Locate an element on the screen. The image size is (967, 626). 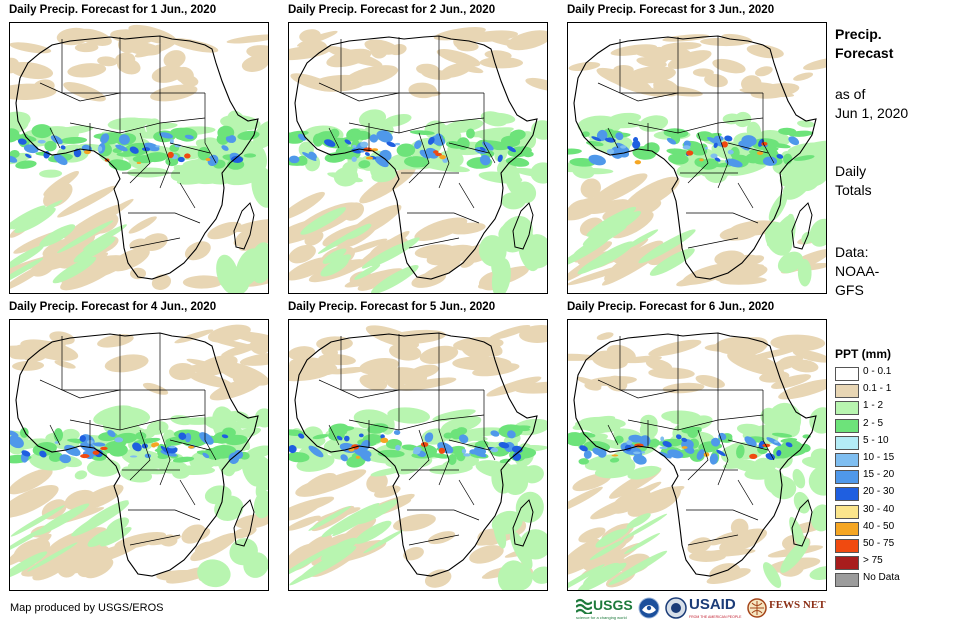
side-data: Data: NOAA- GFS is located at coordinates (857, 271).